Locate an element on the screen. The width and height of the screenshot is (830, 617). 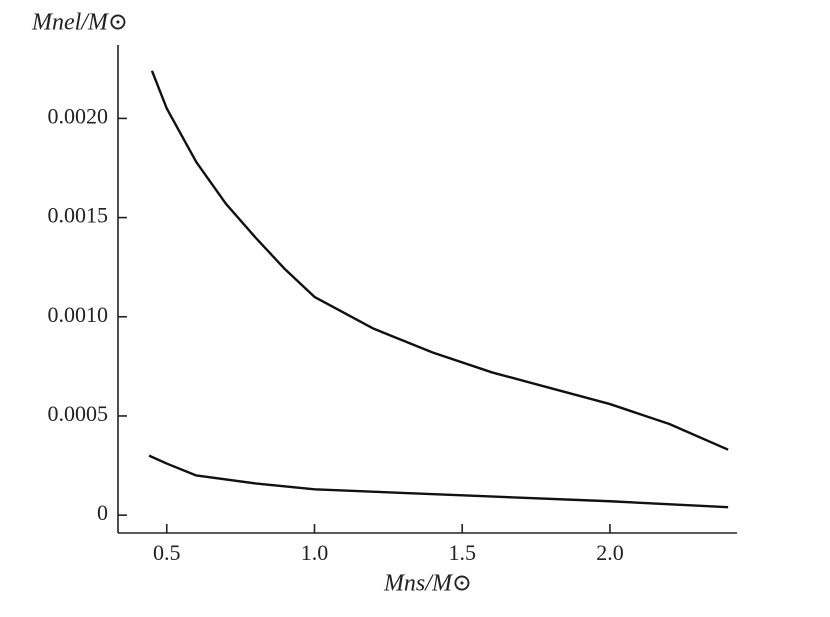
y-tick-label: 0 is located at coordinates (102, 512).